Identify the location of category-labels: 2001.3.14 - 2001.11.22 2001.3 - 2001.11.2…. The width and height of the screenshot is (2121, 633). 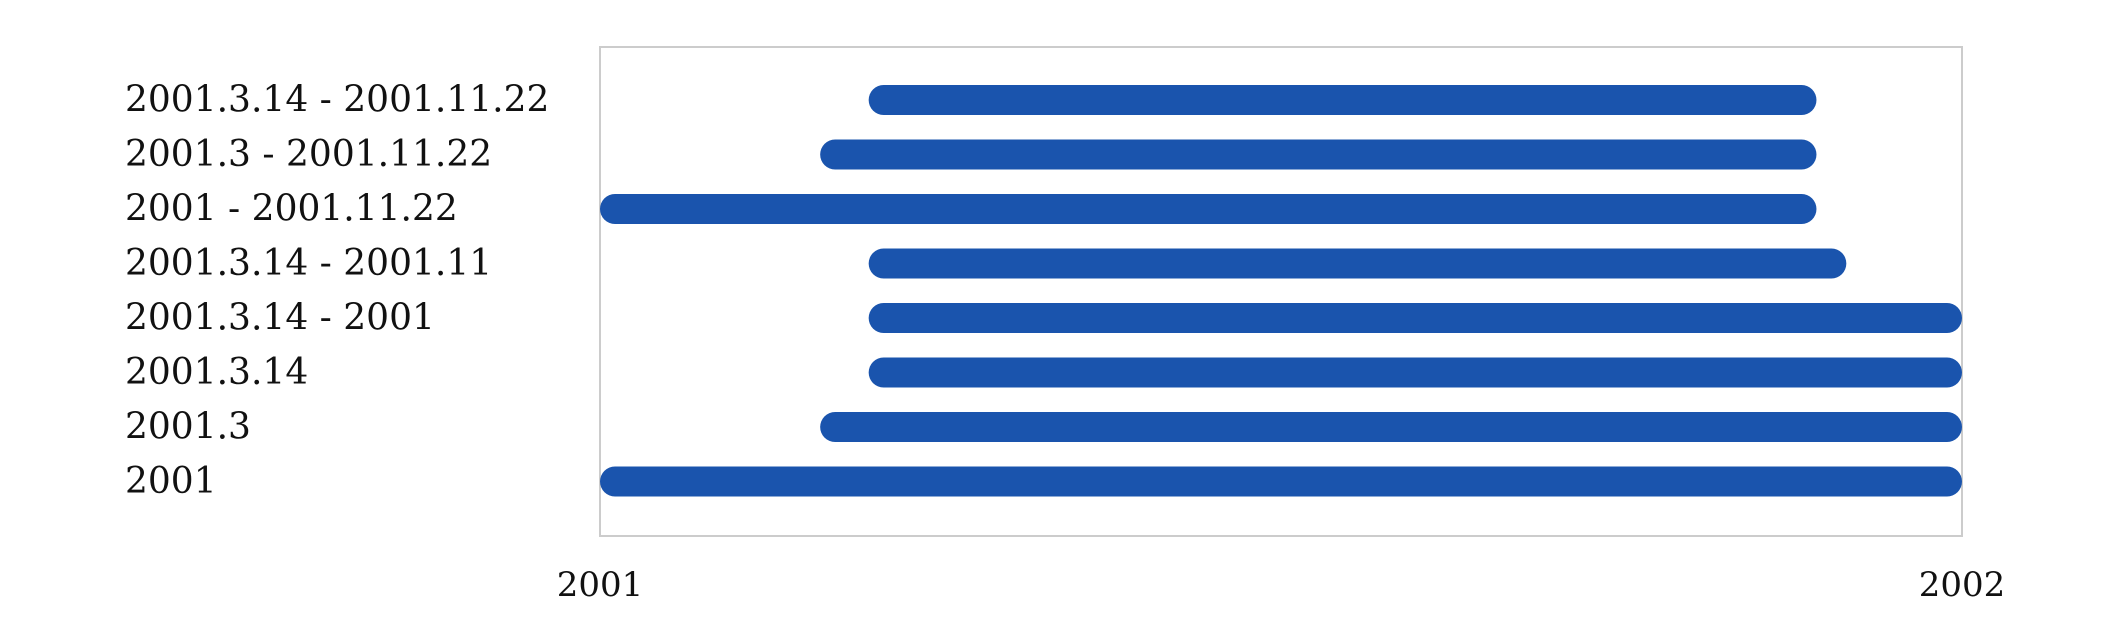
(337, 291).